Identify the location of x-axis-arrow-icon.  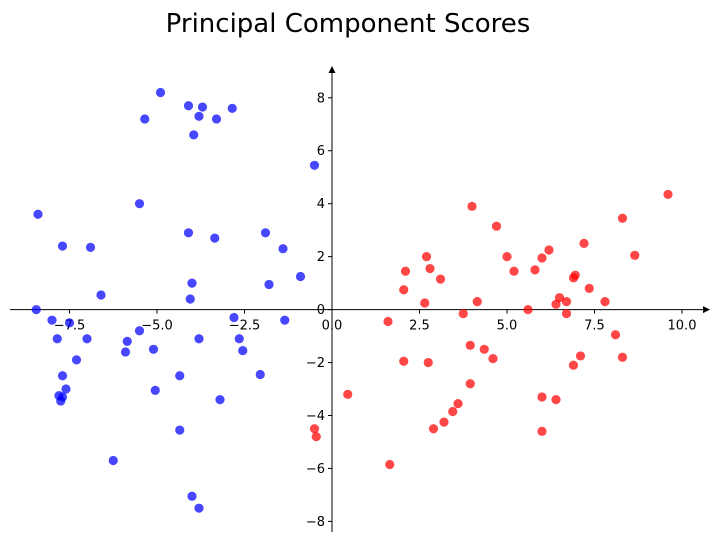
(706, 310).